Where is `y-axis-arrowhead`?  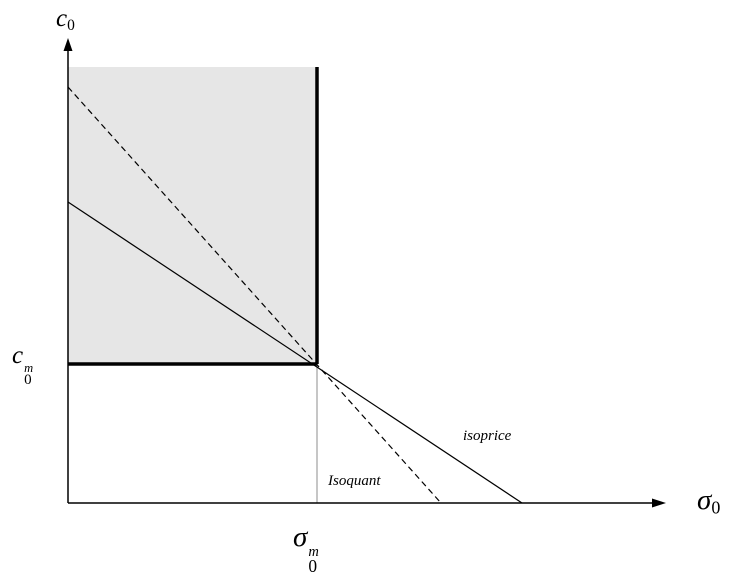
y-axis-arrowhead is located at coordinates (68, 44).